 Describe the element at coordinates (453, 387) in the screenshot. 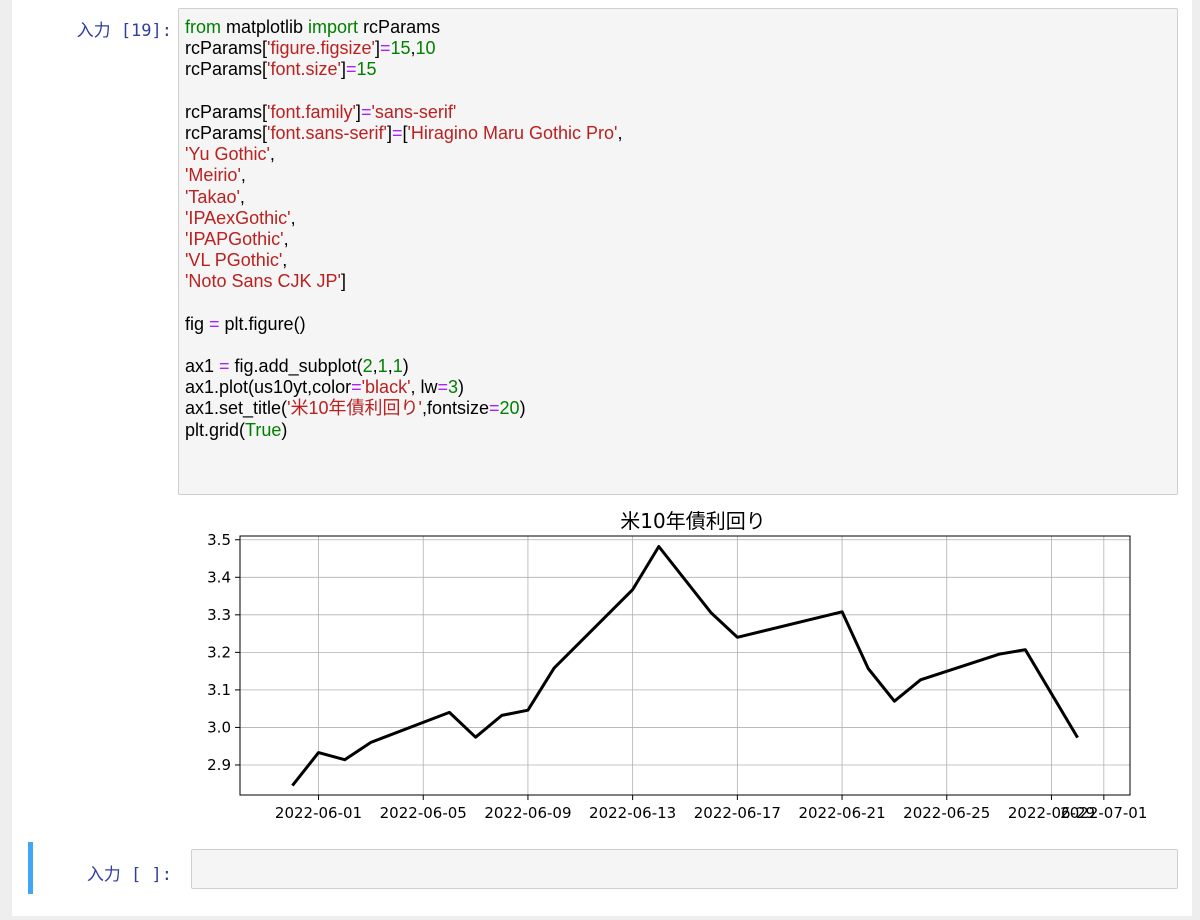

I see `code-token: 3` at that location.